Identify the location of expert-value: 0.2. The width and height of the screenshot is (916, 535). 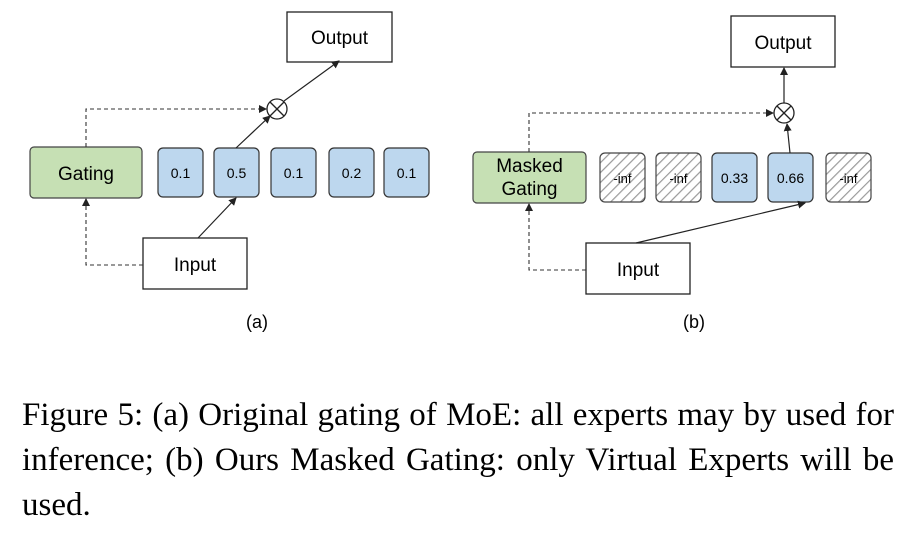
(352, 173).